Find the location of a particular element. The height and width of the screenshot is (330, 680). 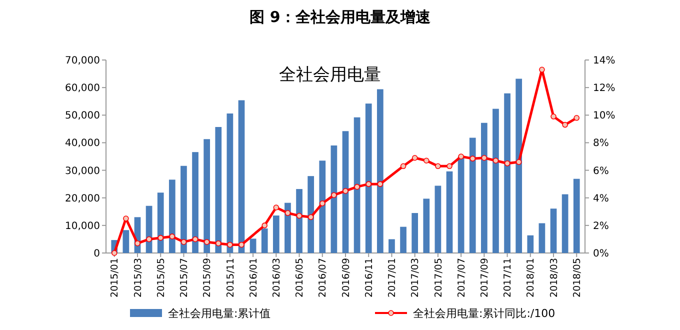

x-tick-label: 2017/05 is located at coordinates (438, 278).